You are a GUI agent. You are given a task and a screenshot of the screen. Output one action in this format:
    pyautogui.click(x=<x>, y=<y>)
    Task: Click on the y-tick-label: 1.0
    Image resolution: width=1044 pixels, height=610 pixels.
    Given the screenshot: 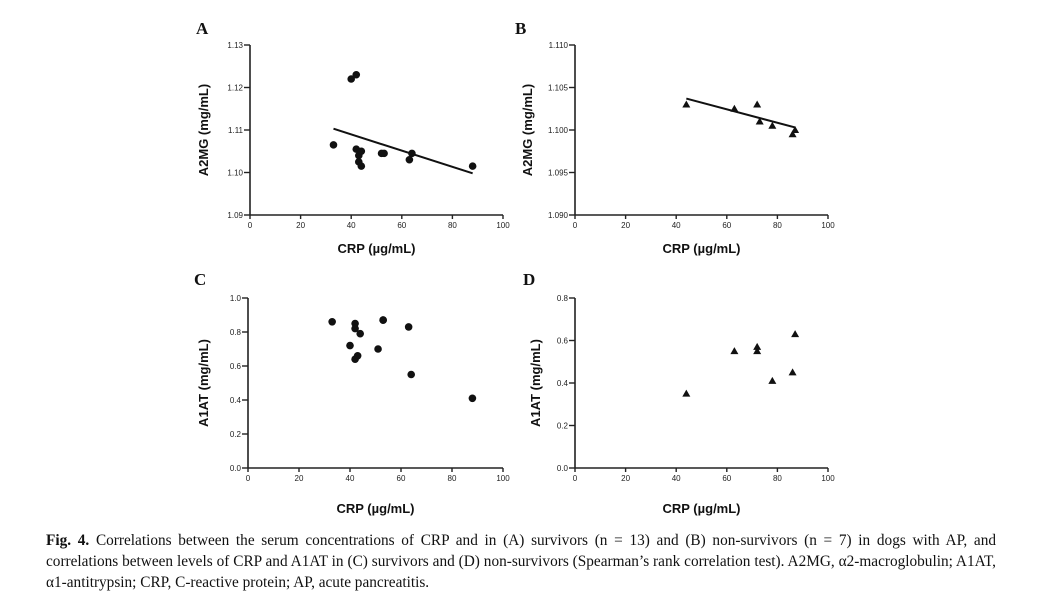 What is the action you would take?
    pyautogui.click(x=236, y=298)
    